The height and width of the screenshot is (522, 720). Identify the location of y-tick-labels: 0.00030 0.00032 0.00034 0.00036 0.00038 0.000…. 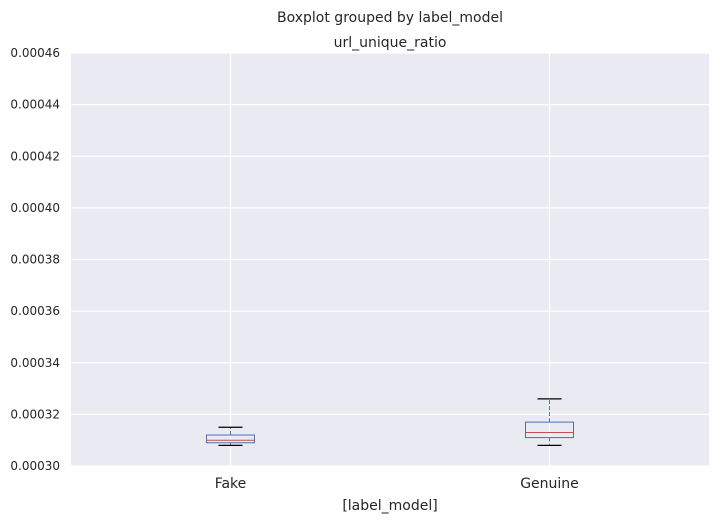
(35, 259).